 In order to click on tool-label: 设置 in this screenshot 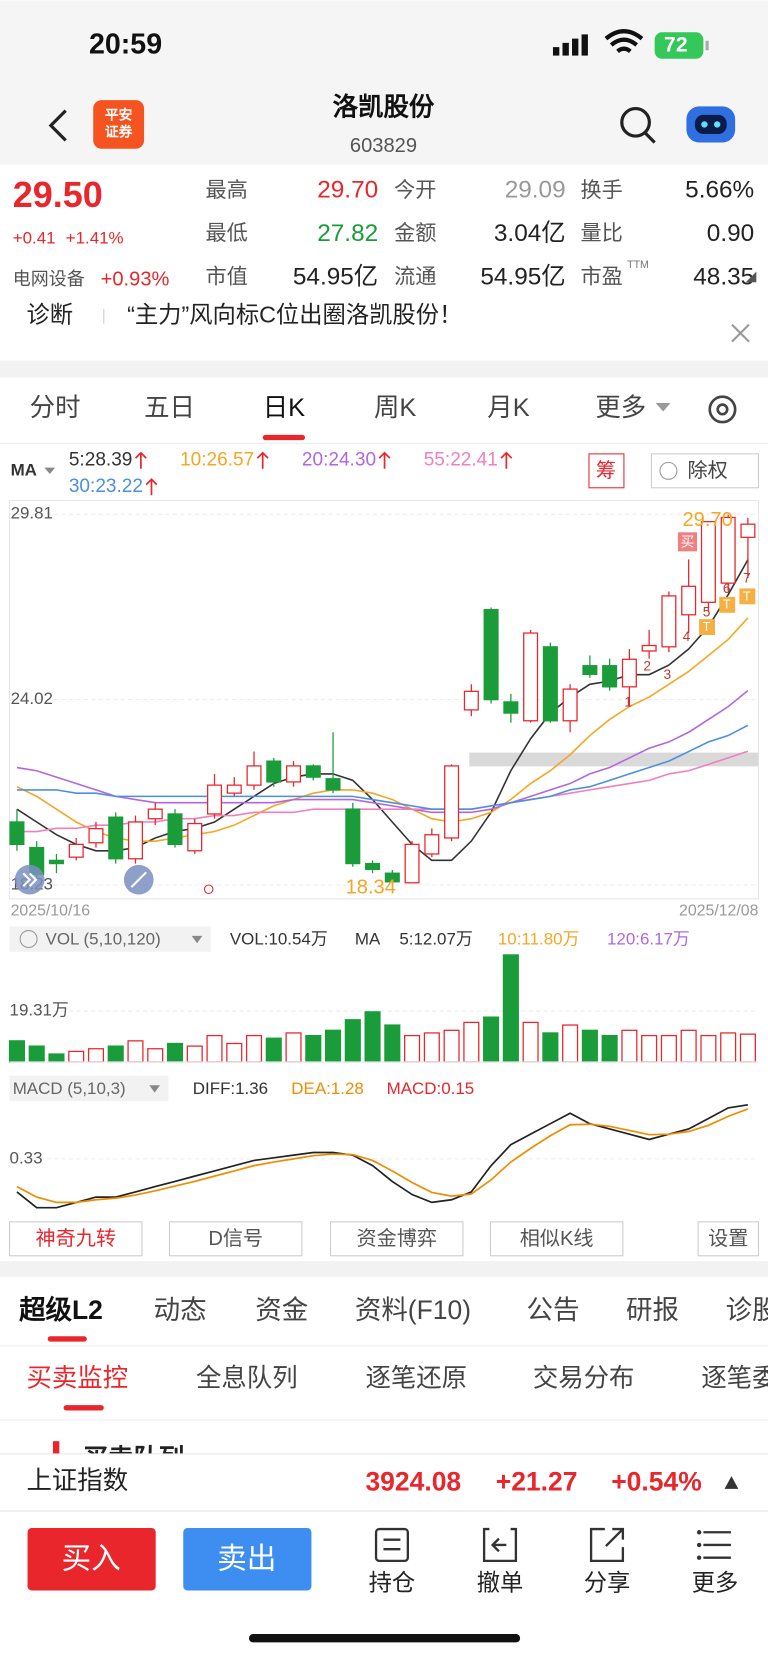, I will do `click(728, 1238)`.